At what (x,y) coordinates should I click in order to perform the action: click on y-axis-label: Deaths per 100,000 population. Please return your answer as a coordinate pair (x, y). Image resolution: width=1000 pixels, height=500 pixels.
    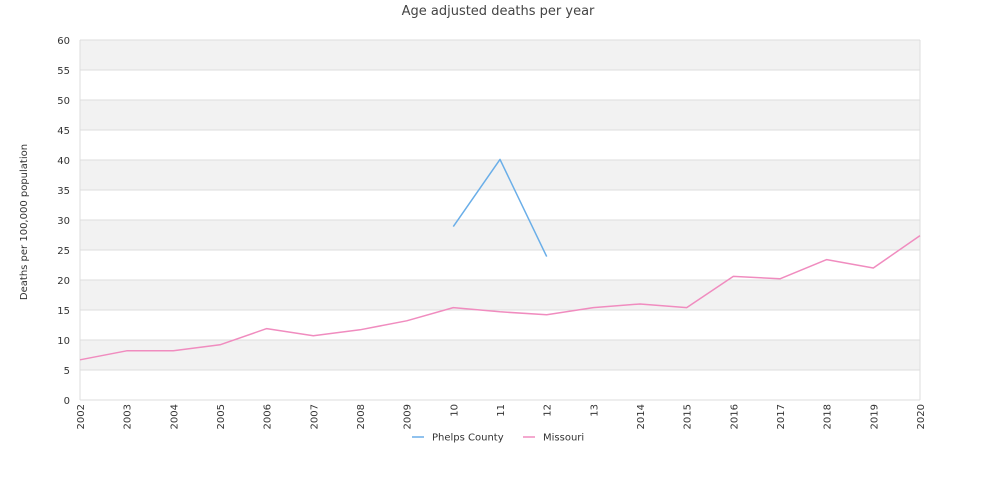
    Looking at the image, I should click on (24, 222).